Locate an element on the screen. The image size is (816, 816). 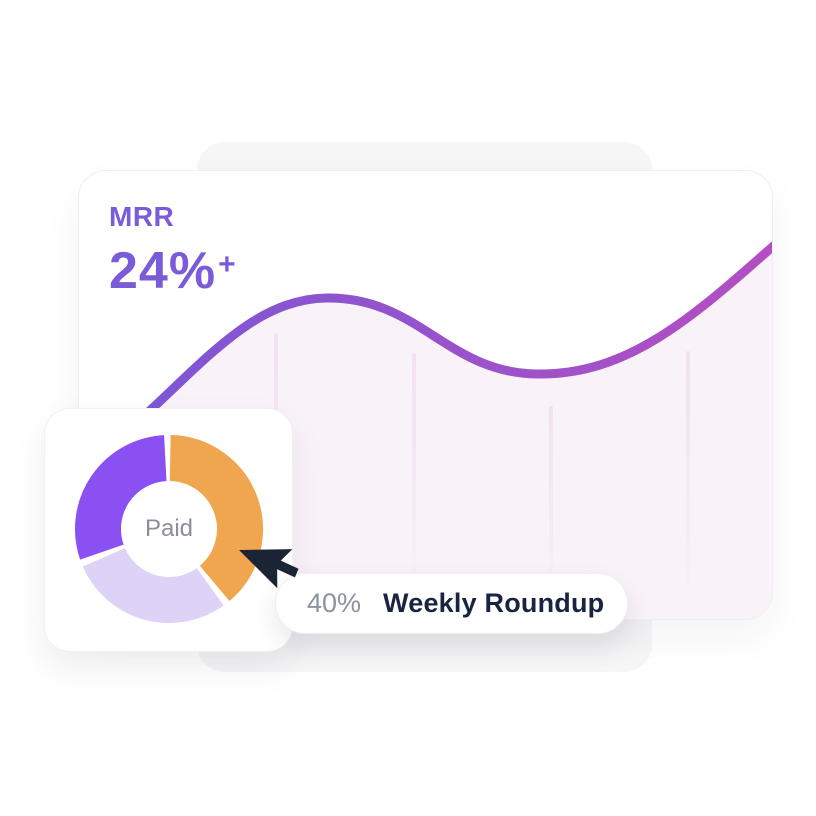
mrr-value-row: 24%+ is located at coordinates (172, 271).